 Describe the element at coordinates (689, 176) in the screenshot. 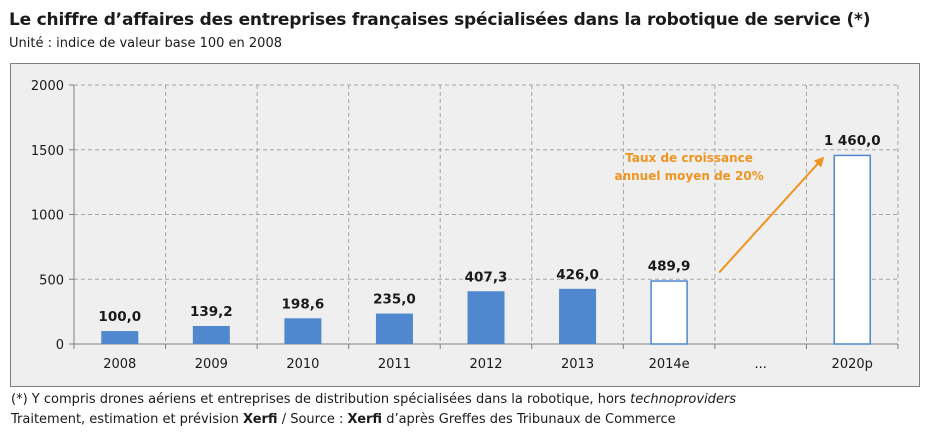

I see `annotation-text-line: annuel moyen de 20%` at that location.